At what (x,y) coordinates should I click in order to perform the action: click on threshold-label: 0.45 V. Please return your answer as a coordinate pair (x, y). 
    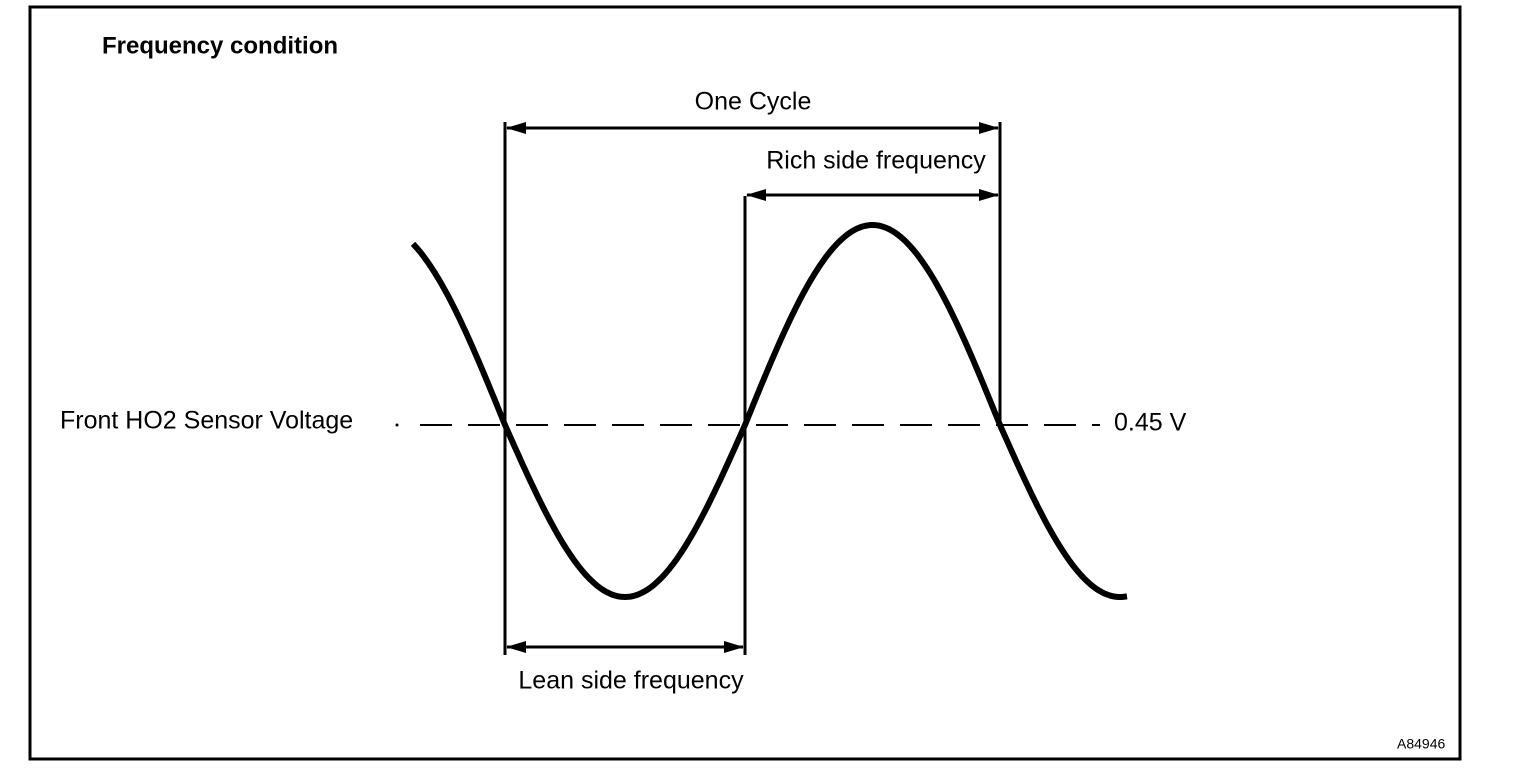
    Looking at the image, I should click on (1150, 423).